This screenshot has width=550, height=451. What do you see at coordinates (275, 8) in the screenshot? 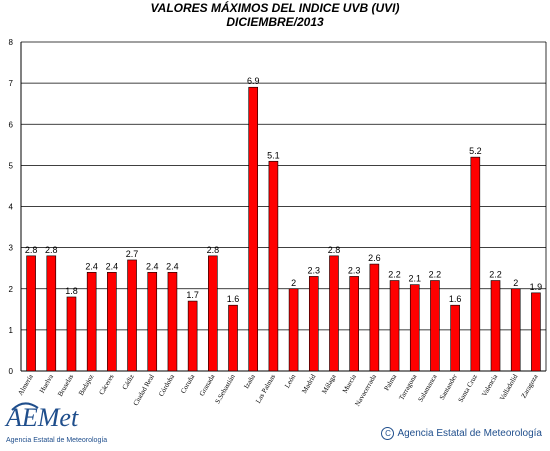
I see `chart-title: VALORES MÁXIMOS DEL INDICE UVB (UVI)` at bounding box center [275, 8].